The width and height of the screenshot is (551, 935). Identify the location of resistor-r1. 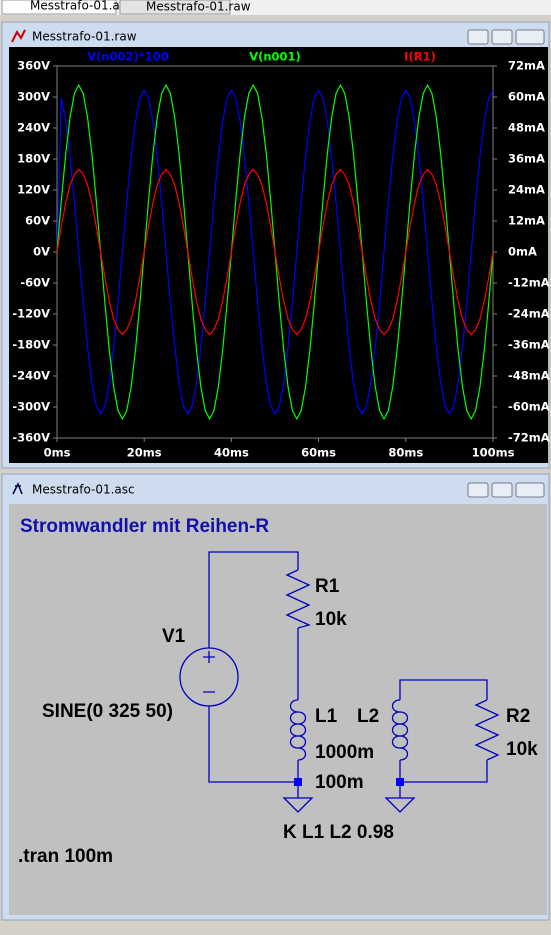
(298, 599).